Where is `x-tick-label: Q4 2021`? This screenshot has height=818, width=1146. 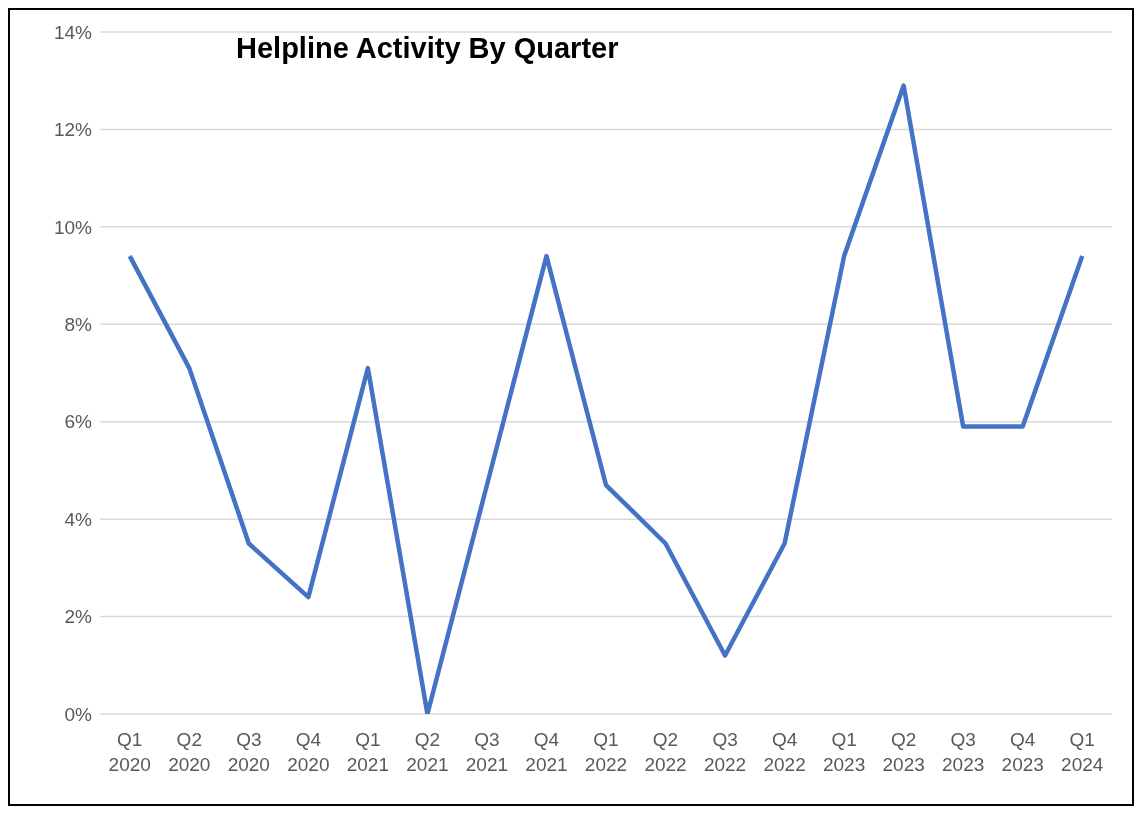
x-tick-label: Q4 2021 is located at coordinates (546, 752).